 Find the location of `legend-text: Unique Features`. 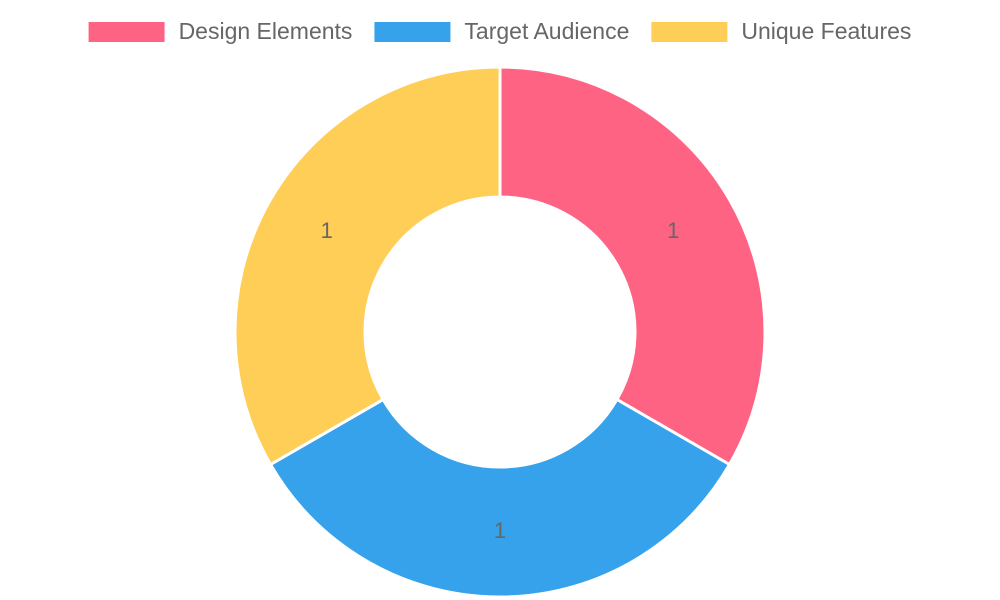

legend-text: Unique Features is located at coordinates (826, 31).